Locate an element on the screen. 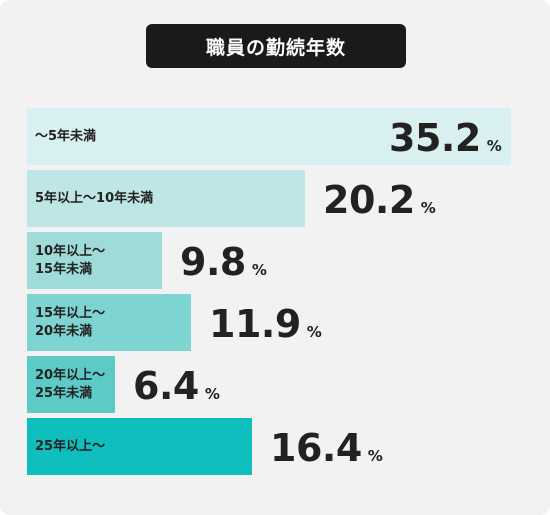 This screenshot has width=550, height=515. value-label: 11.9% is located at coordinates (265, 324).